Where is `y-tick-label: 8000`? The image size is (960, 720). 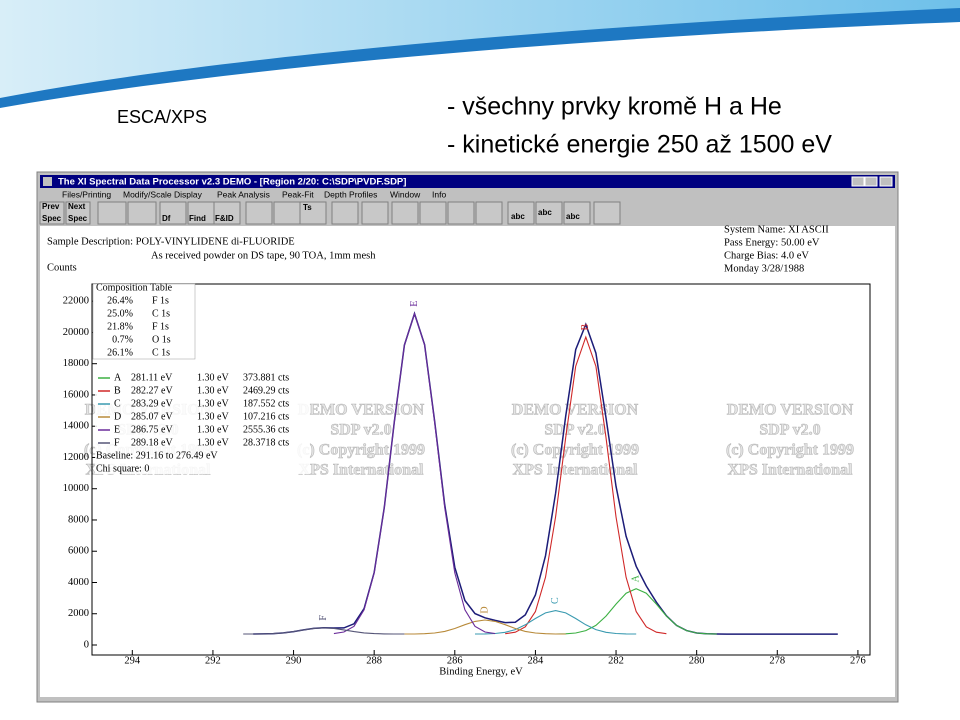
y-tick-label: 8000 is located at coordinates (78, 519).